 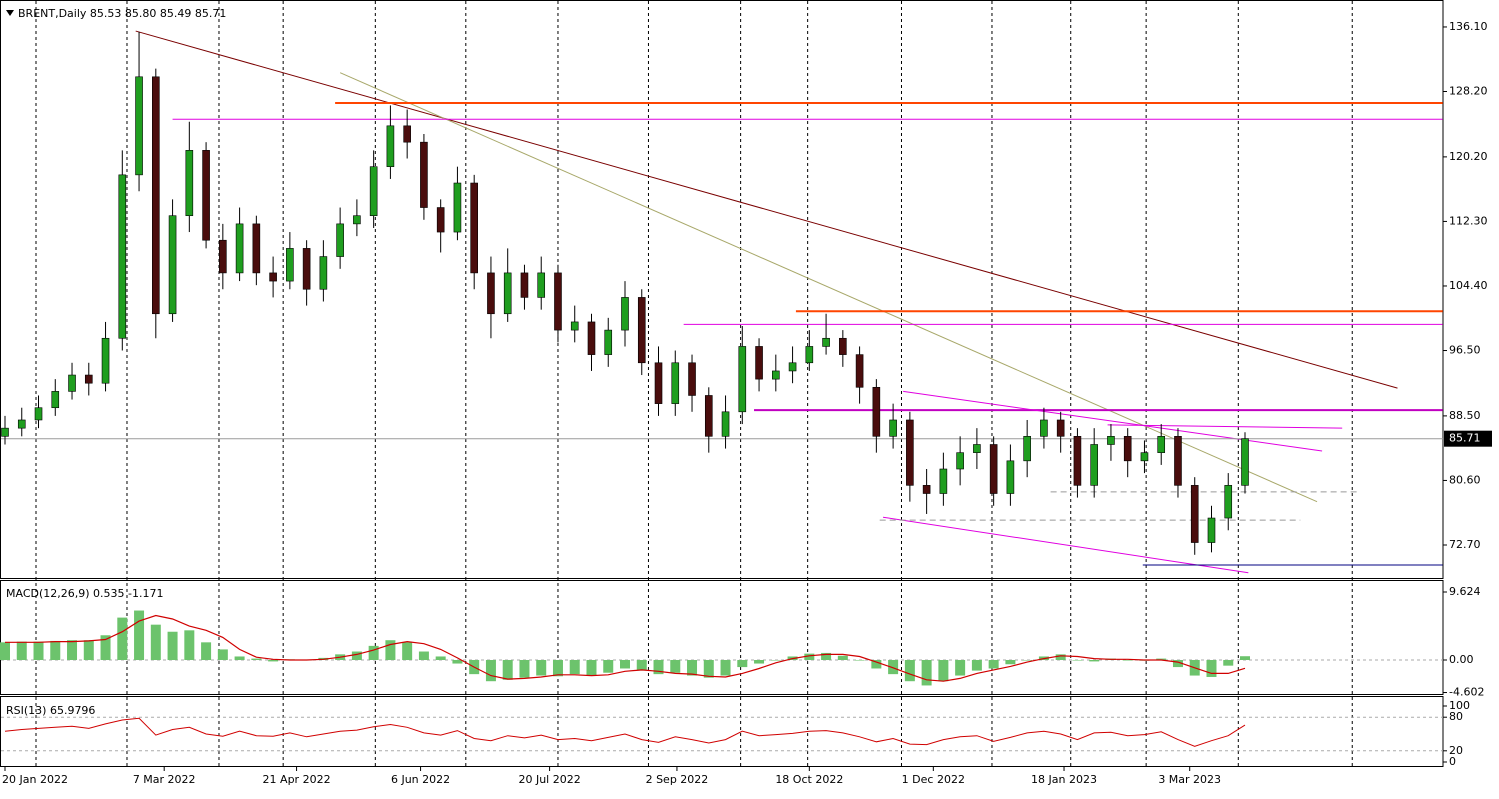 What do you see at coordinates (1465, 350) in the screenshot?
I see `y-tick-label: 96.50` at bounding box center [1465, 350].